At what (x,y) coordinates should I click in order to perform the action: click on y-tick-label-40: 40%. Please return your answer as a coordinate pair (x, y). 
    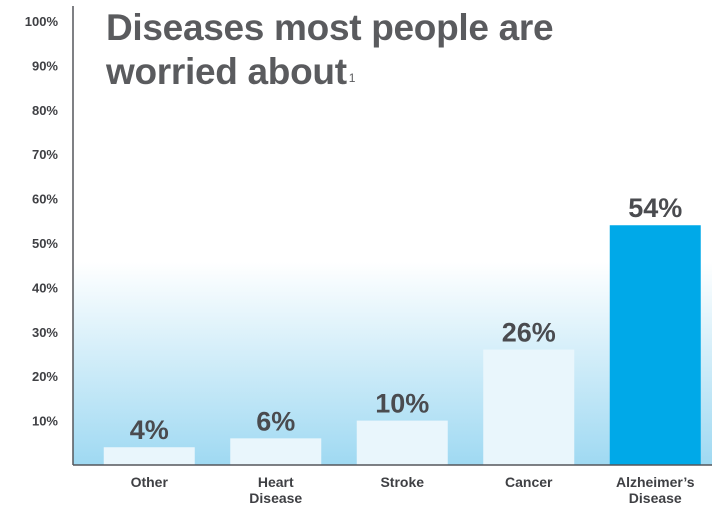
    Looking at the image, I should click on (45, 287).